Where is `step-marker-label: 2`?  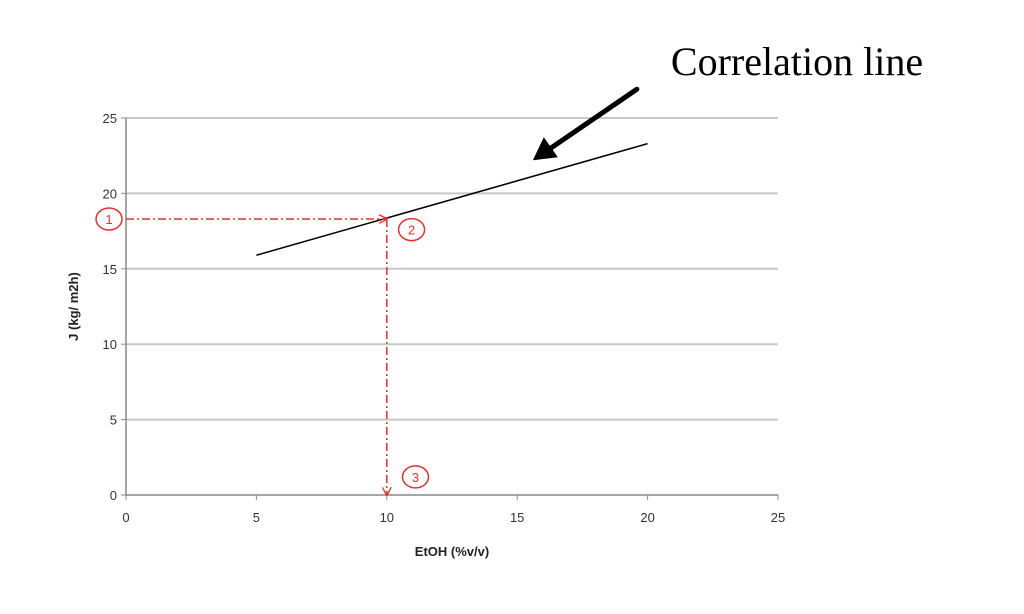 step-marker-label: 2 is located at coordinates (411, 230).